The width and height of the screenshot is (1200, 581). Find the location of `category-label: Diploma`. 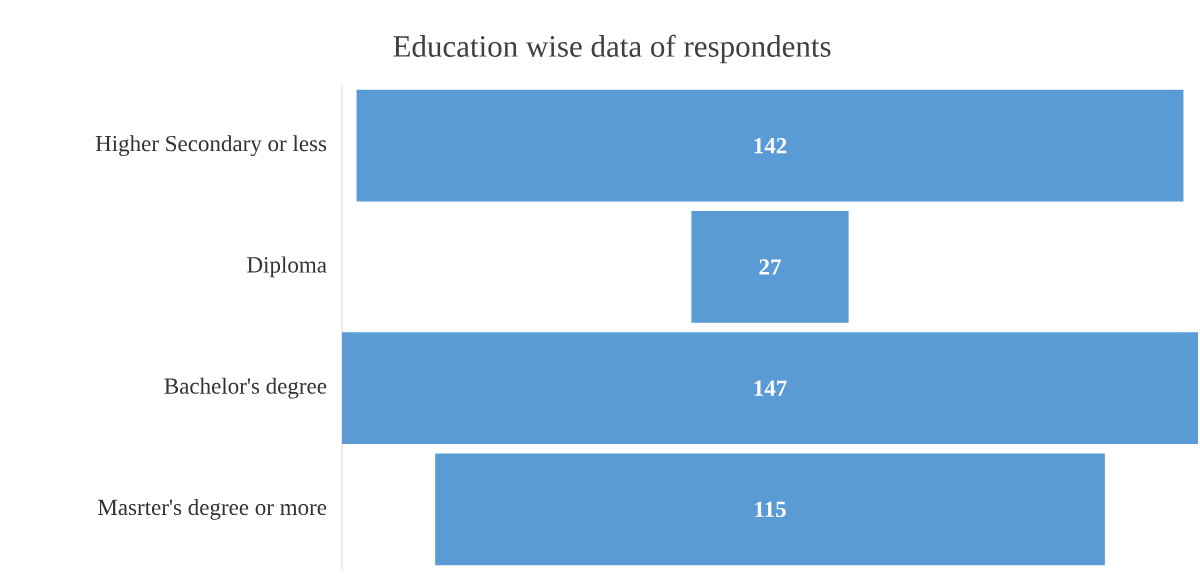

category-label: Diploma is located at coordinates (287, 267).